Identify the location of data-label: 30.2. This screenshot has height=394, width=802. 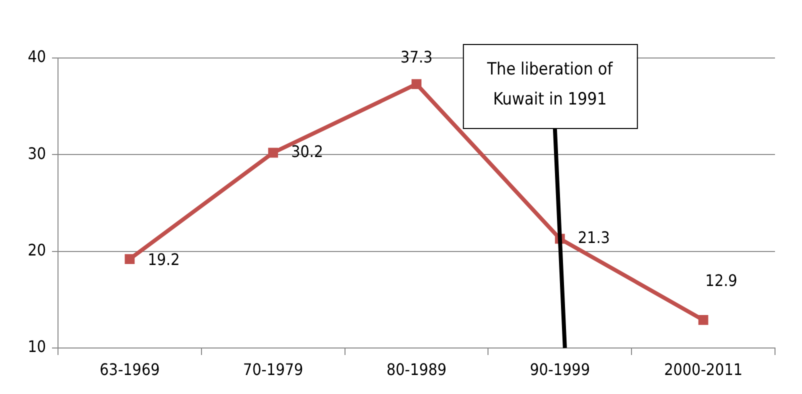
(307, 151).